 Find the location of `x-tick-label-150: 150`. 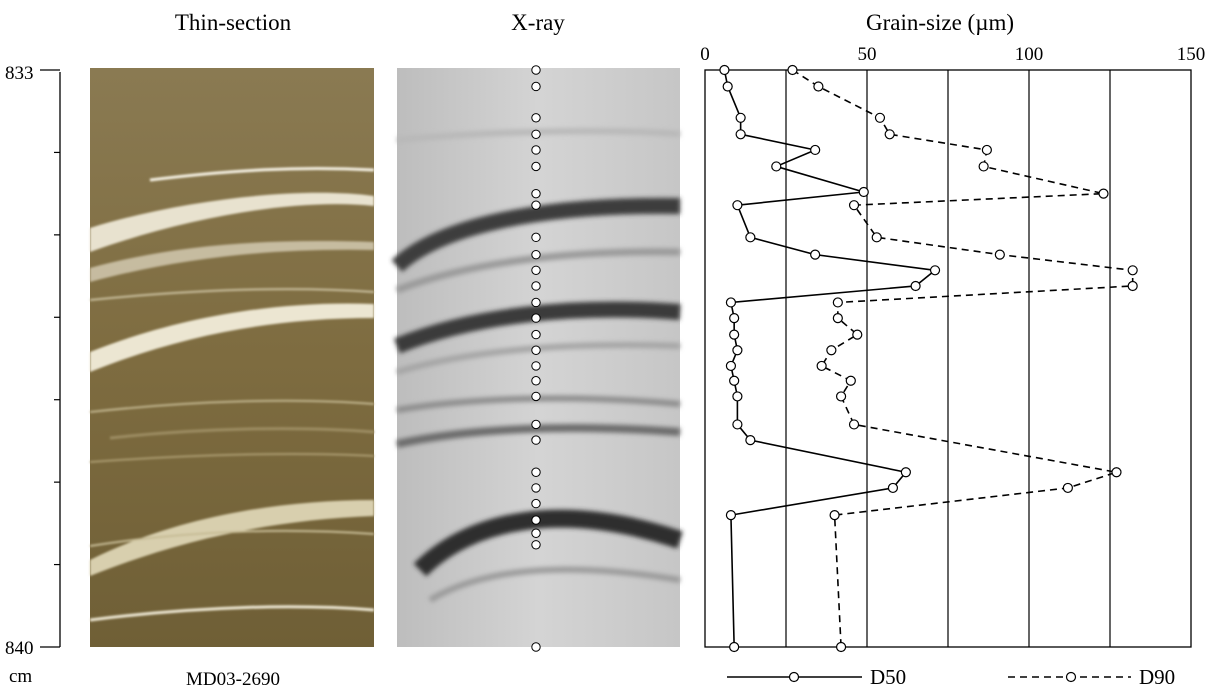

x-tick-label-150: 150 is located at coordinates (1191, 54).